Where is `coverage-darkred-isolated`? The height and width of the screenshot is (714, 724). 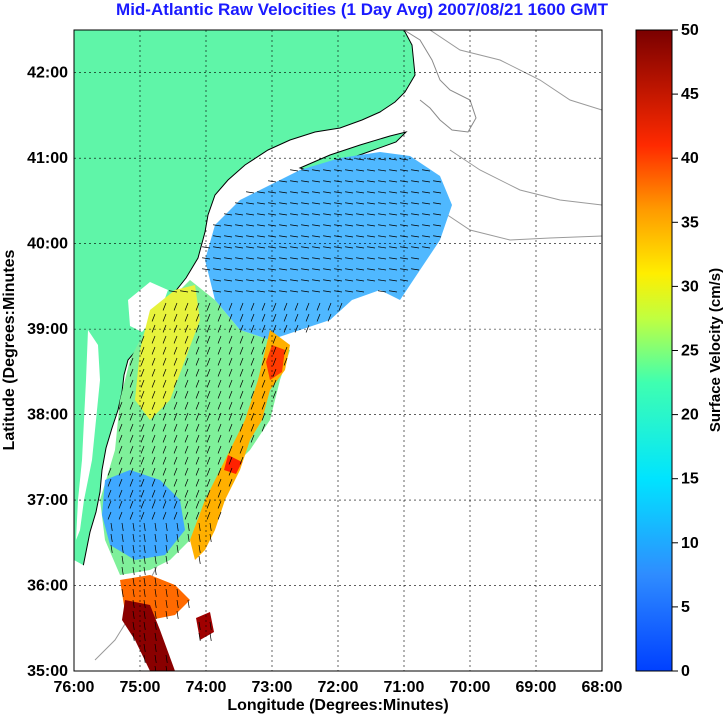
coverage-darkred-isolated is located at coordinates (205, 626).